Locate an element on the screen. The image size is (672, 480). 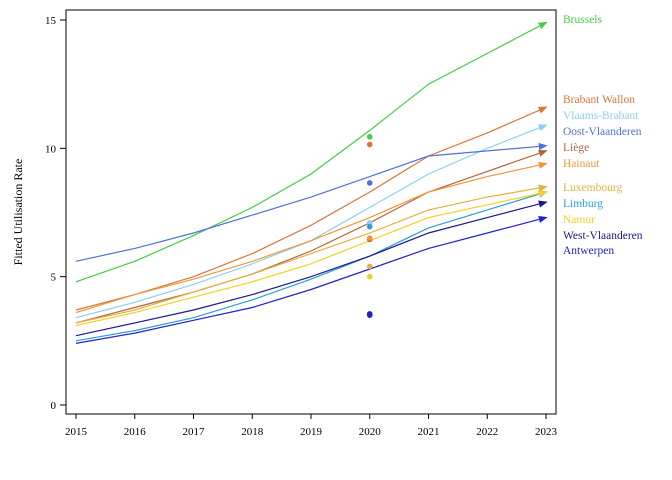
x-tick-label: 2020 is located at coordinates (370, 432).